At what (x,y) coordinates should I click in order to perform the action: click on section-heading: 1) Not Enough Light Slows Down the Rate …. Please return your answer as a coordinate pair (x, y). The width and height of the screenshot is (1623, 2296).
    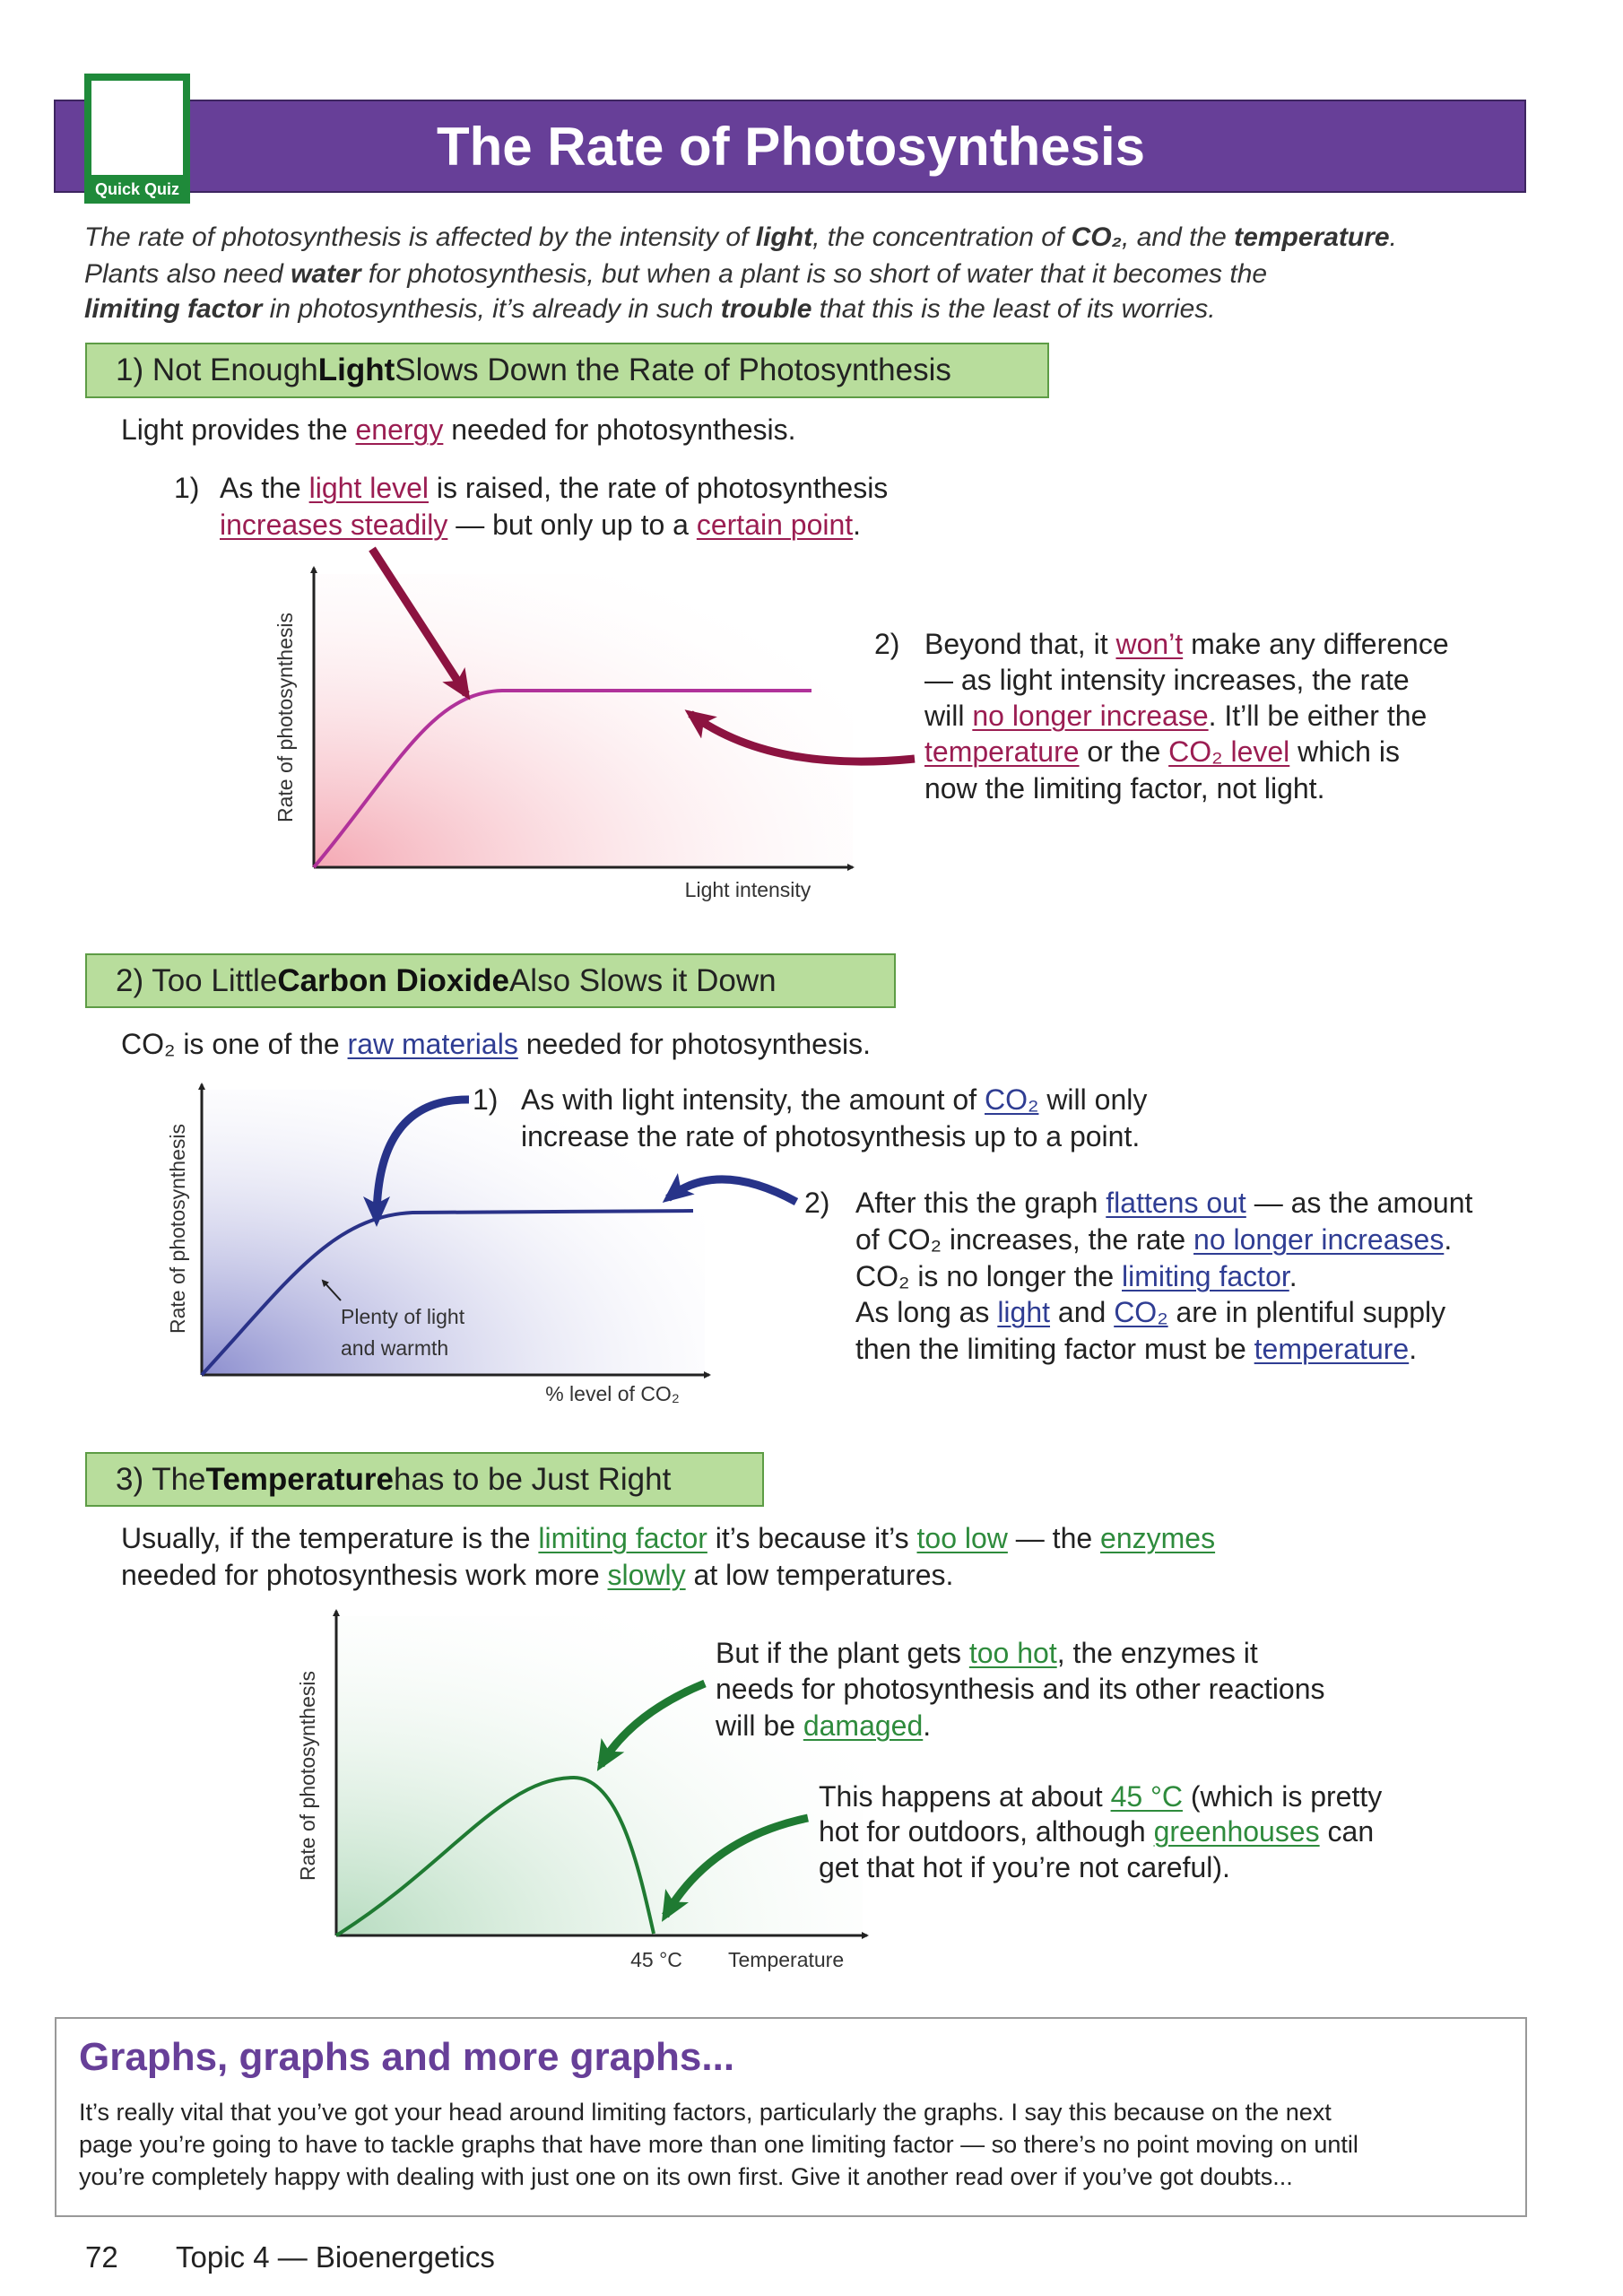
    Looking at the image, I should click on (567, 370).